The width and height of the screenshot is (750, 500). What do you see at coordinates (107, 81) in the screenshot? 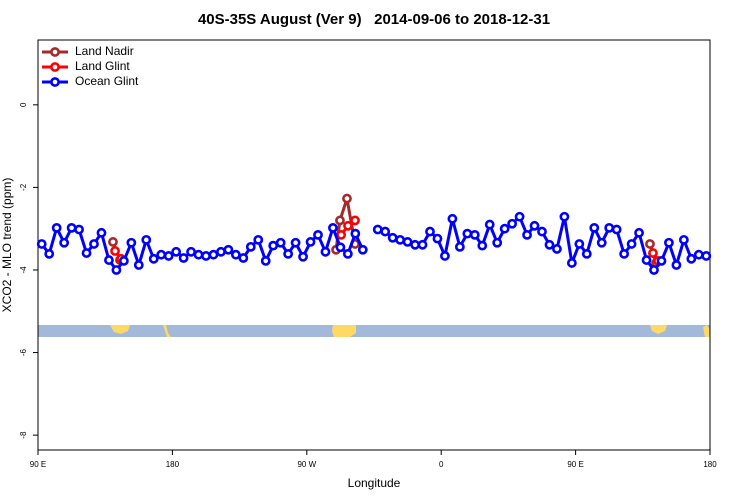
I see `legend-label: Ocean Glint` at bounding box center [107, 81].